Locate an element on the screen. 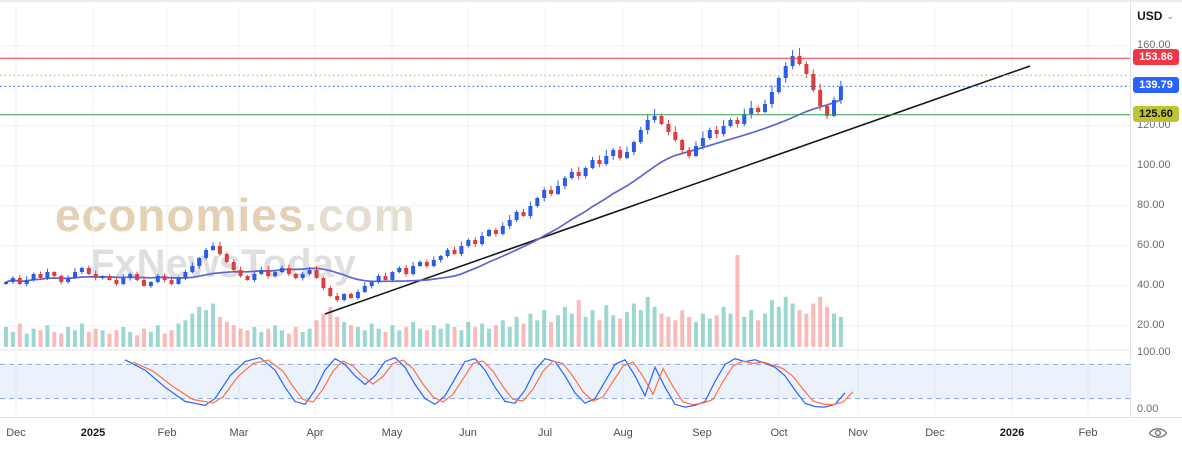  y-axis-label: 40.00 is located at coordinates (1151, 285).